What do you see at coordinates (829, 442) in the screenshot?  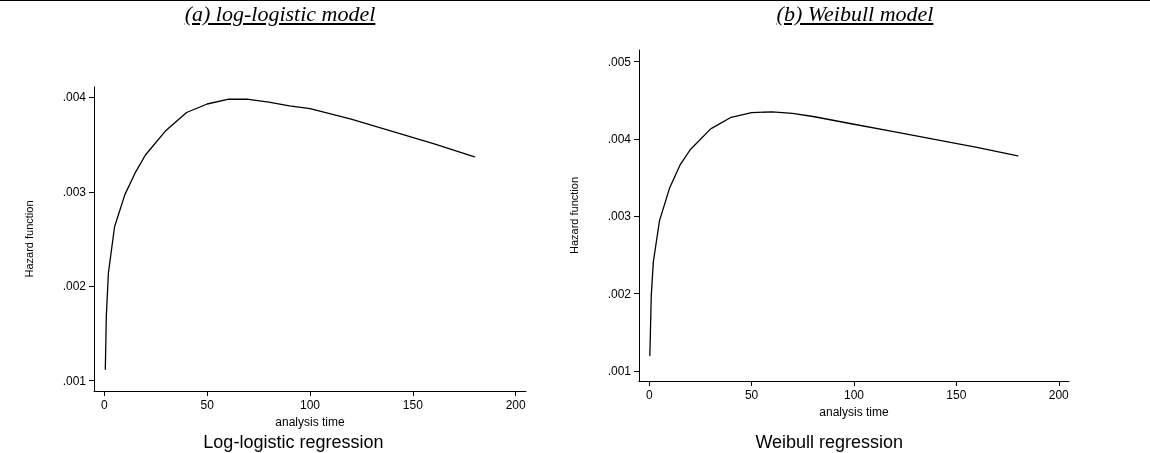 I see `text: Weibull regression` at bounding box center [829, 442].